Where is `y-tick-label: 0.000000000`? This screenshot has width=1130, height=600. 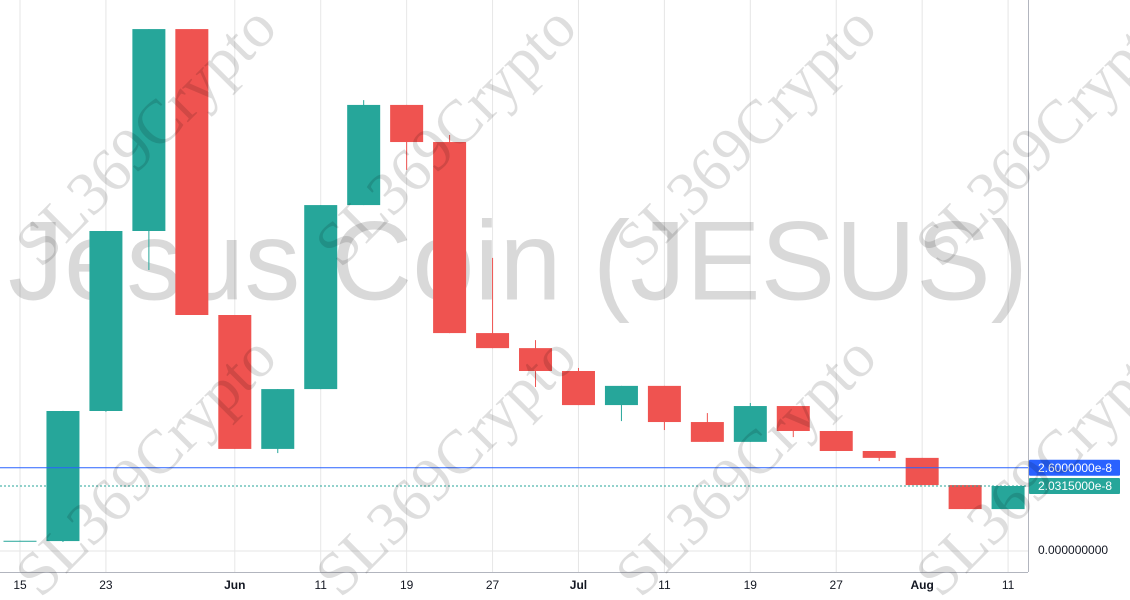 y-tick-label: 0.000000000 is located at coordinates (1073, 550).